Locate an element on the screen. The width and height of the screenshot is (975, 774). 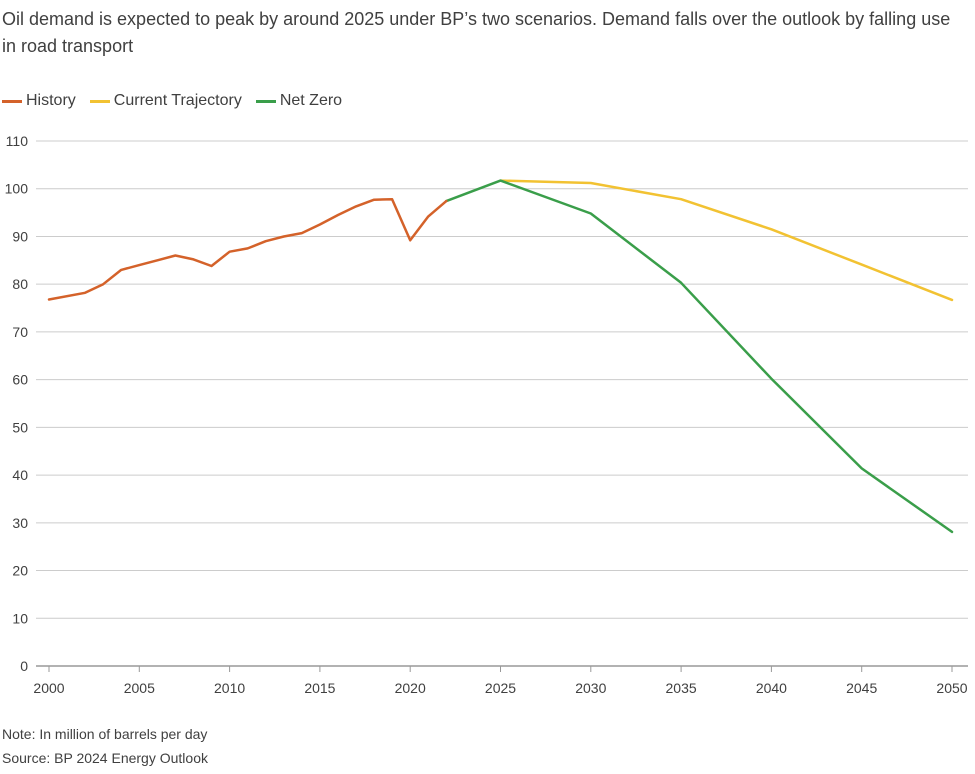
y-tick-label-110: 110 is located at coordinates (17, 141).